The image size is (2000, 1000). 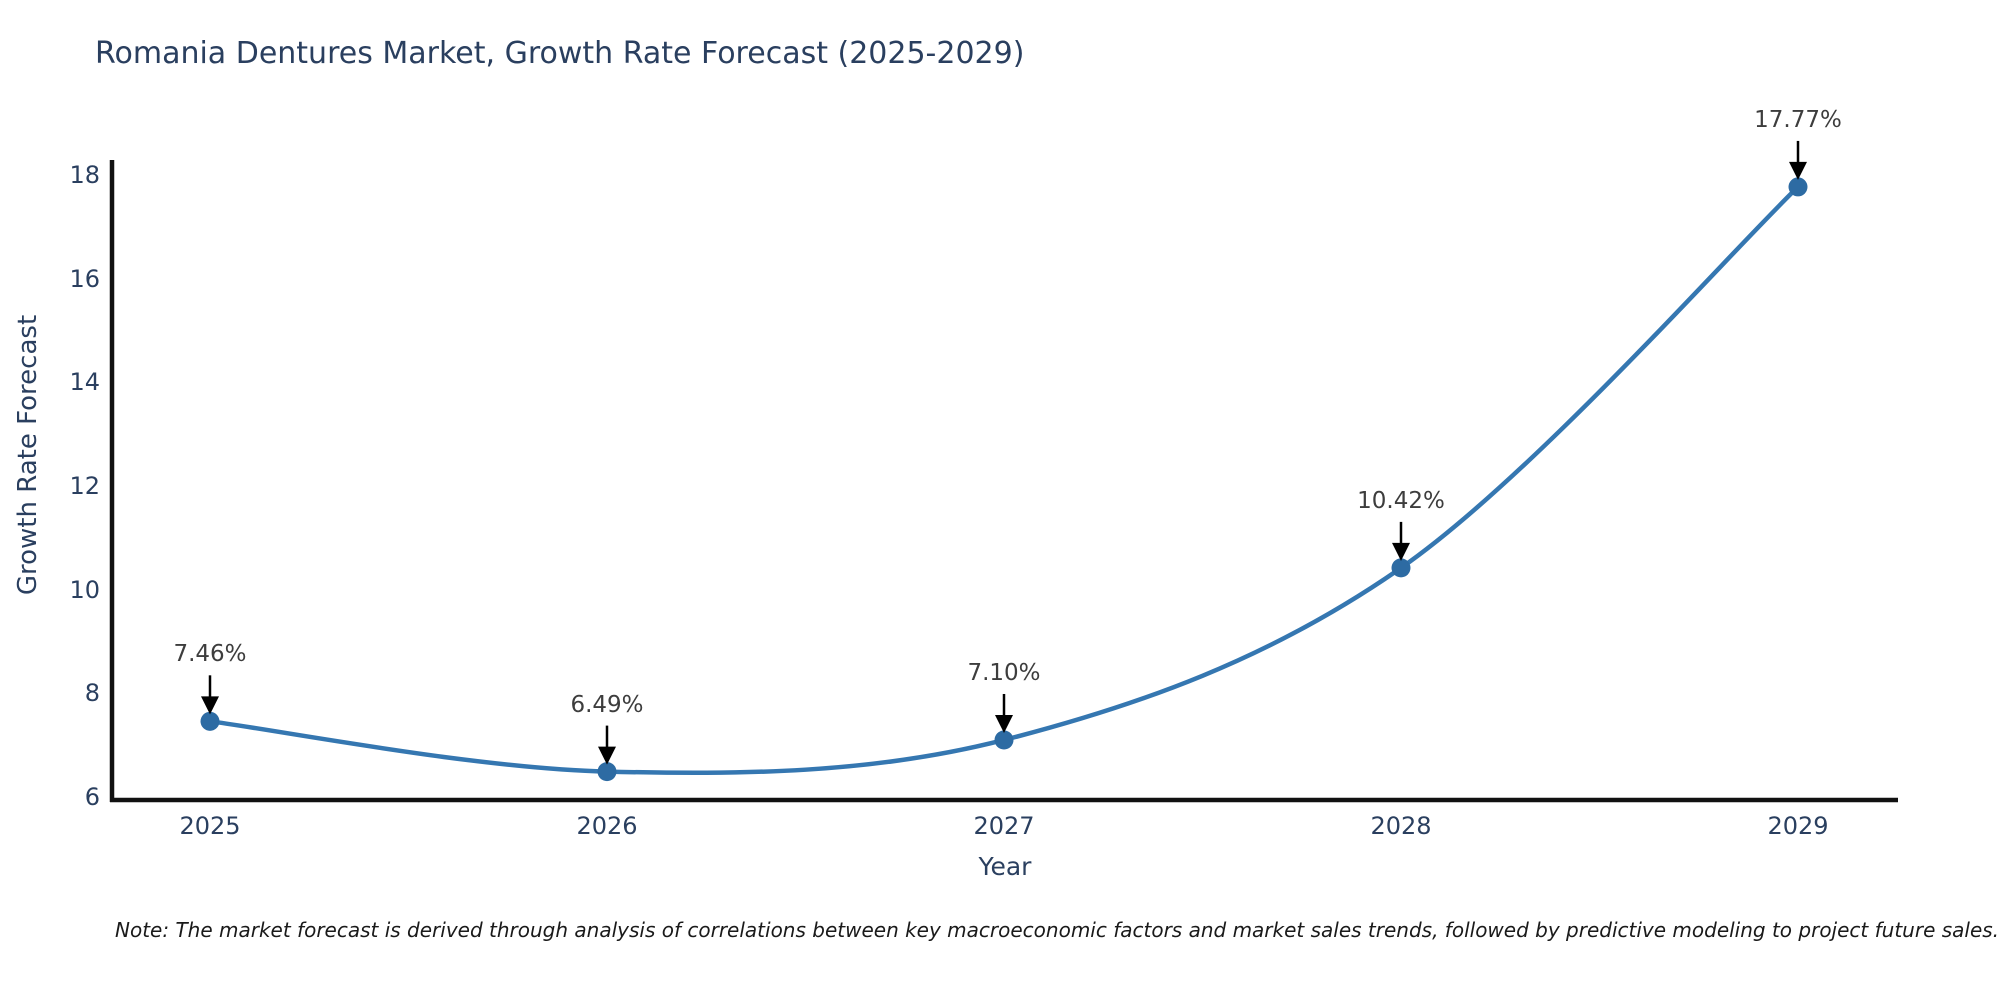 What do you see at coordinates (1401, 500) in the screenshot?
I see `data-point-value-label: 10.42%` at bounding box center [1401, 500].